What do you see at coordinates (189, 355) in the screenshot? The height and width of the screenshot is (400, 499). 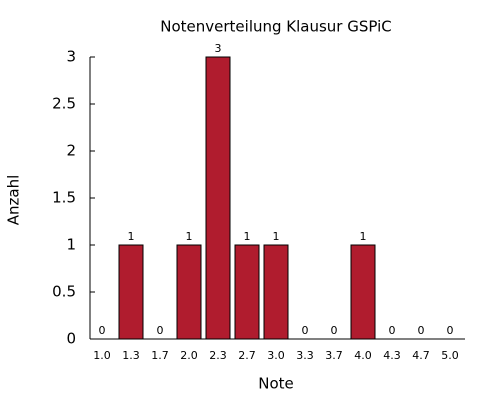 I see `x-tick-label: 2.0` at bounding box center [189, 355].